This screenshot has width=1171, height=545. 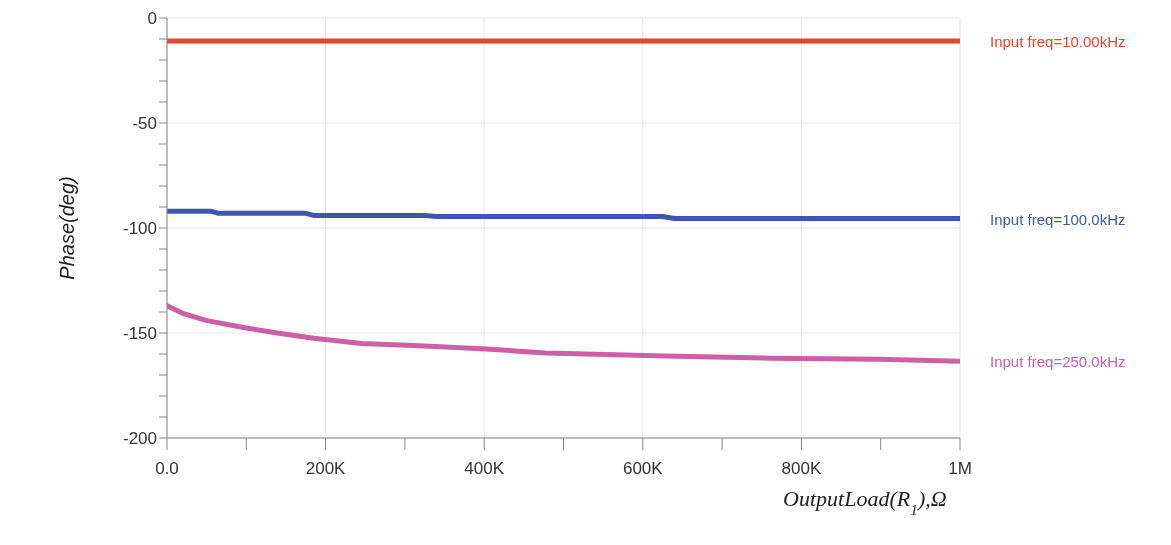 What do you see at coordinates (167, 469) in the screenshot?
I see `x-tick-label: 0.0` at bounding box center [167, 469].